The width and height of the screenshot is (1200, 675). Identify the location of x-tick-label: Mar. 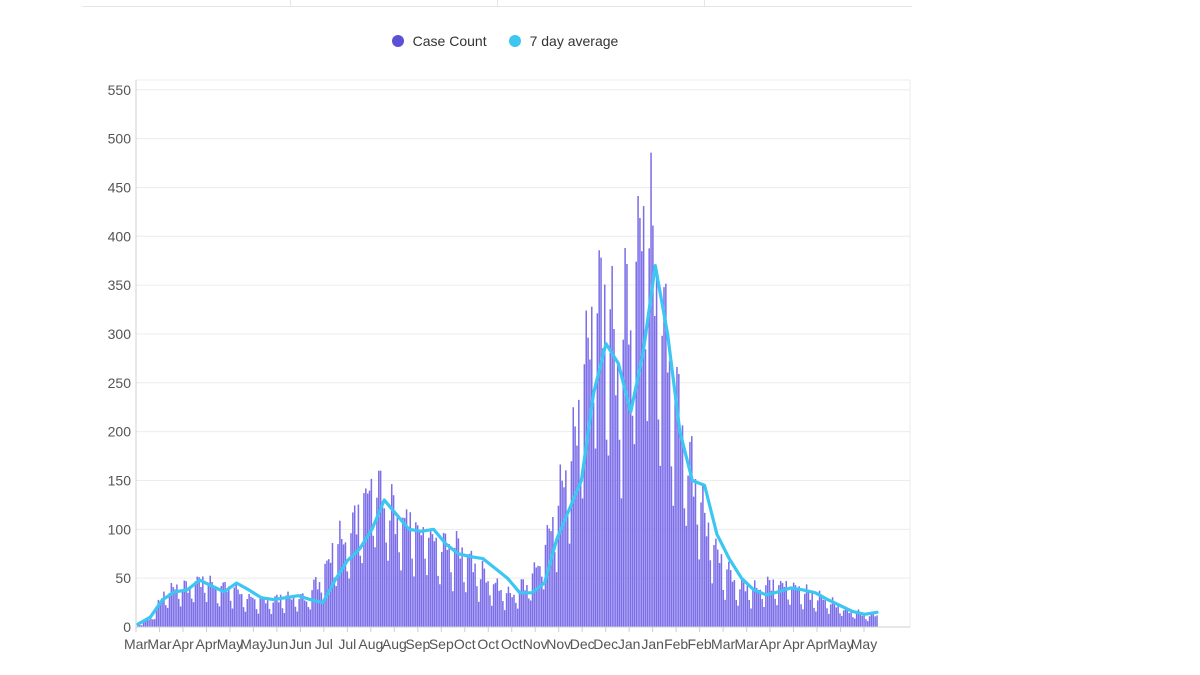
(159, 644).